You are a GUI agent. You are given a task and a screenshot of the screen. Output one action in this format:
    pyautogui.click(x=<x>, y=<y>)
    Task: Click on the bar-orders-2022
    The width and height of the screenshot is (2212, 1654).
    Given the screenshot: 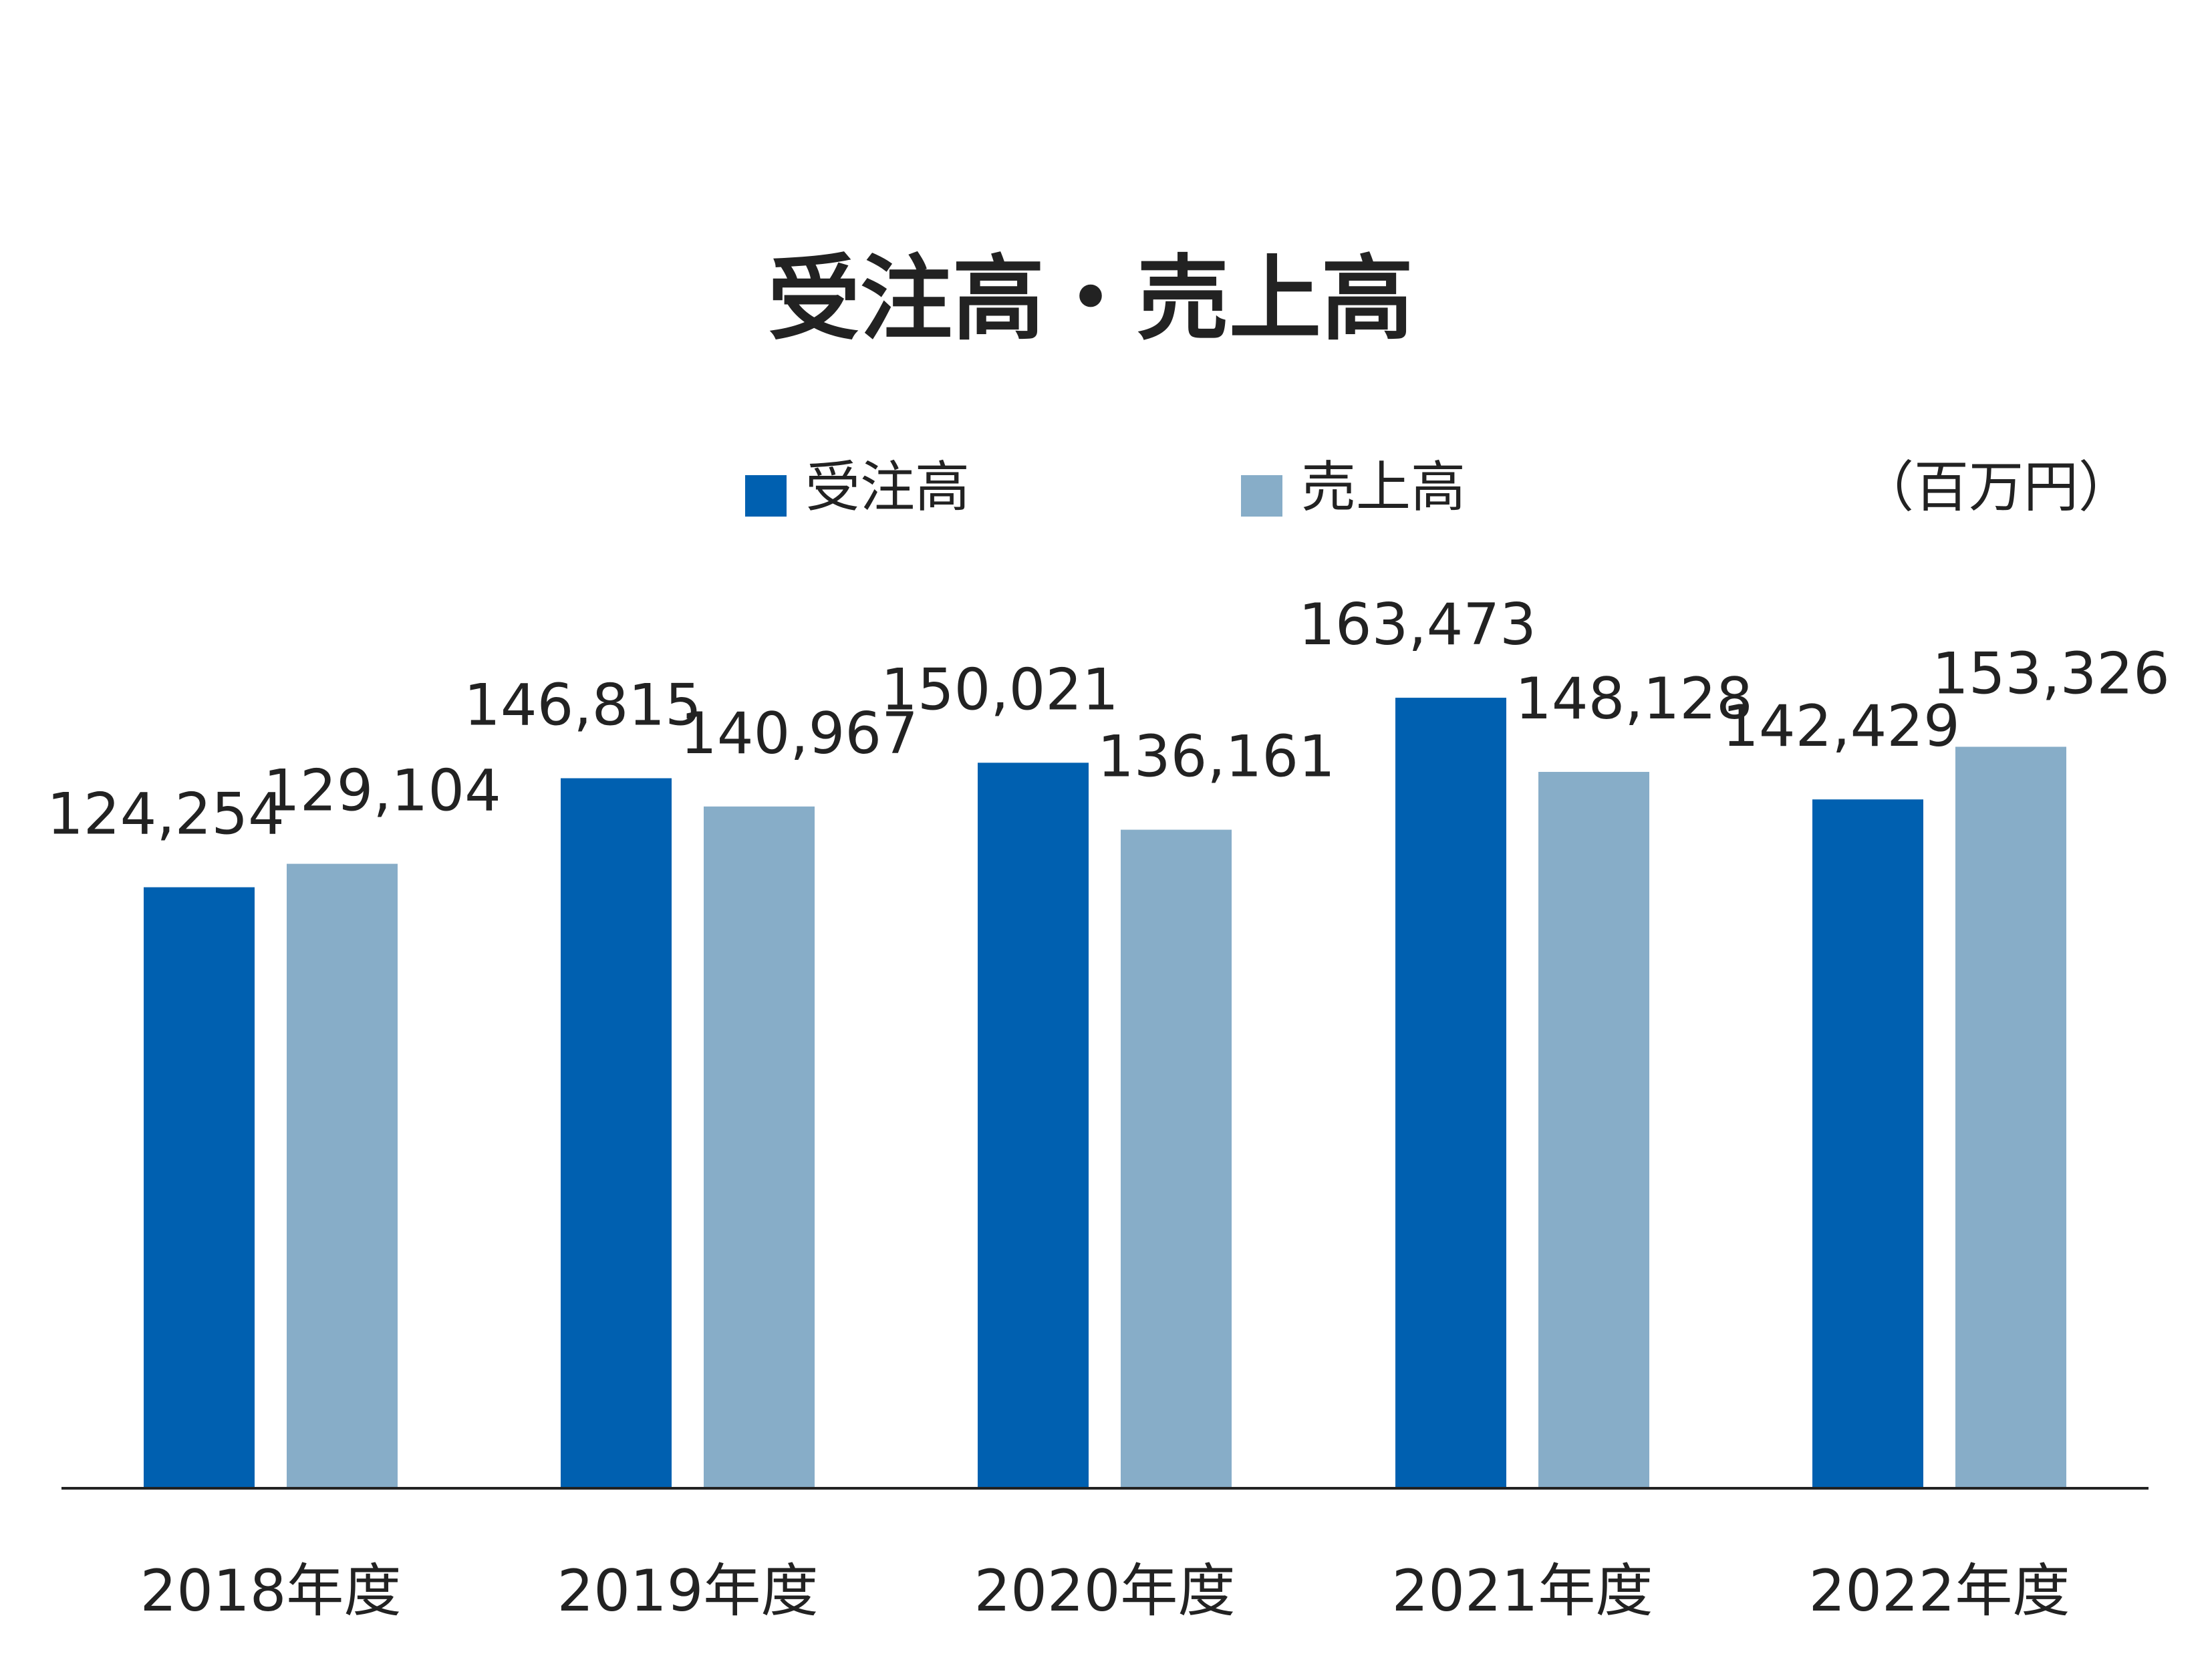 What is the action you would take?
    pyautogui.click(x=1868, y=1143)
    